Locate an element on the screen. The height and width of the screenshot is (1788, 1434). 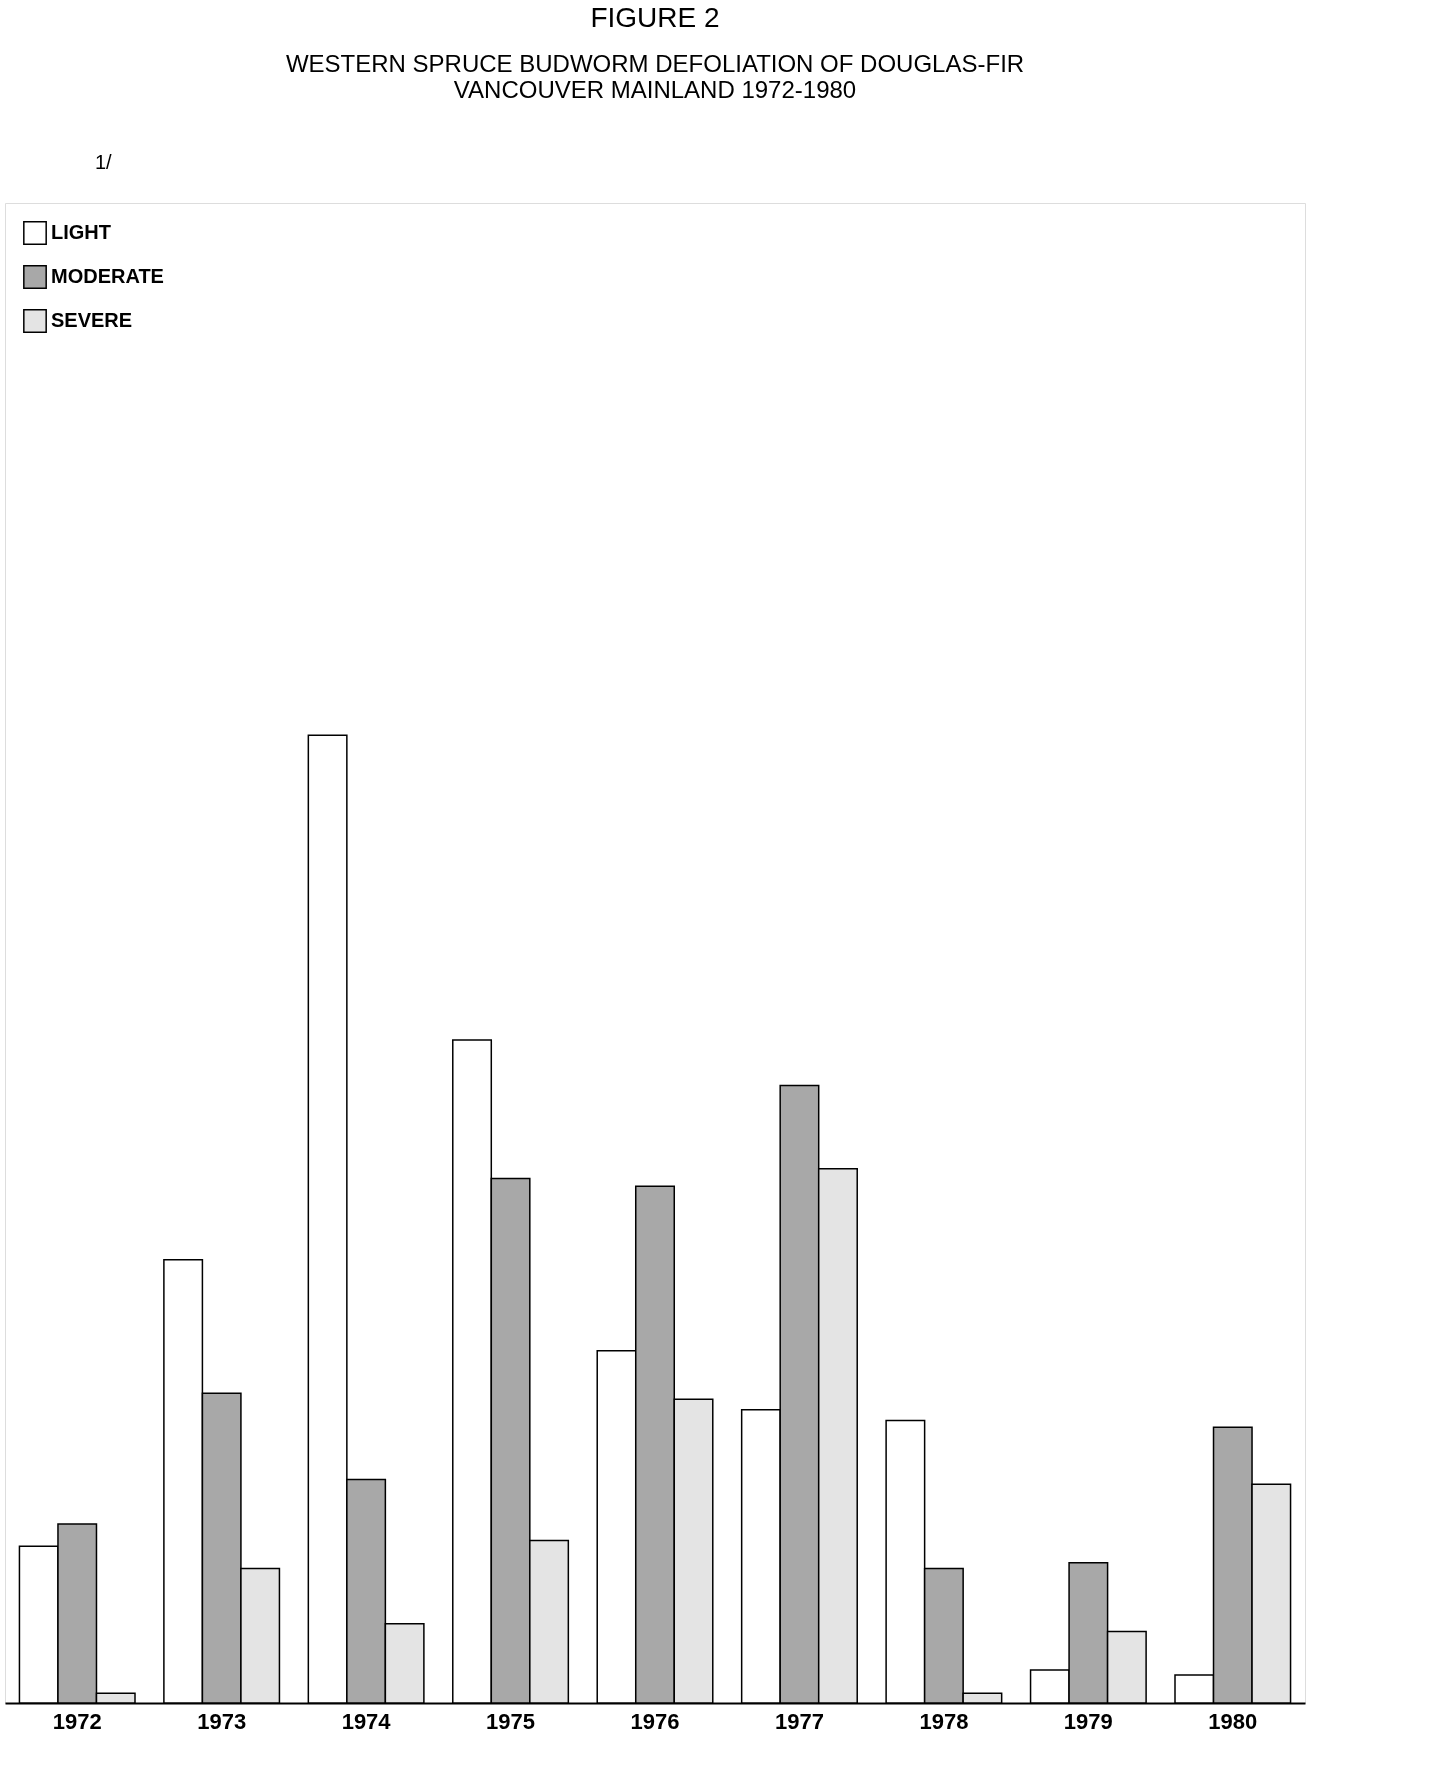
x-tick-label: 1974 is located at coordinates (366, 1721).